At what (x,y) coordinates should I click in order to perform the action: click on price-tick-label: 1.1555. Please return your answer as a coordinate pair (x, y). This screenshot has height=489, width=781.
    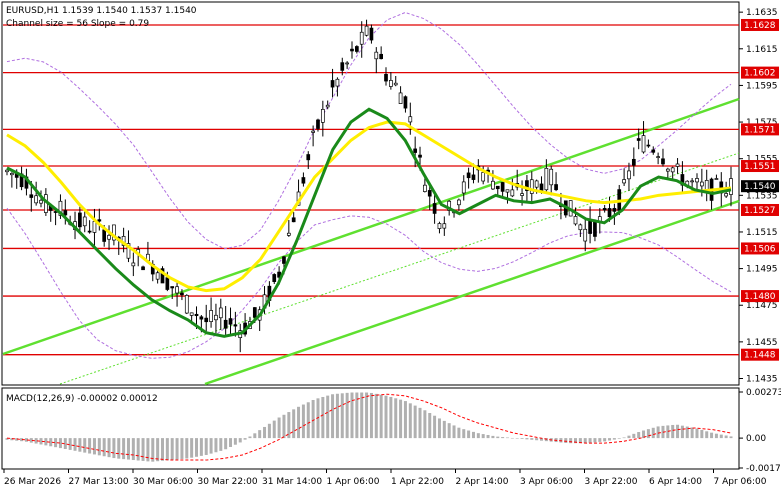
    Looking at the image, I should click on (762, 160).